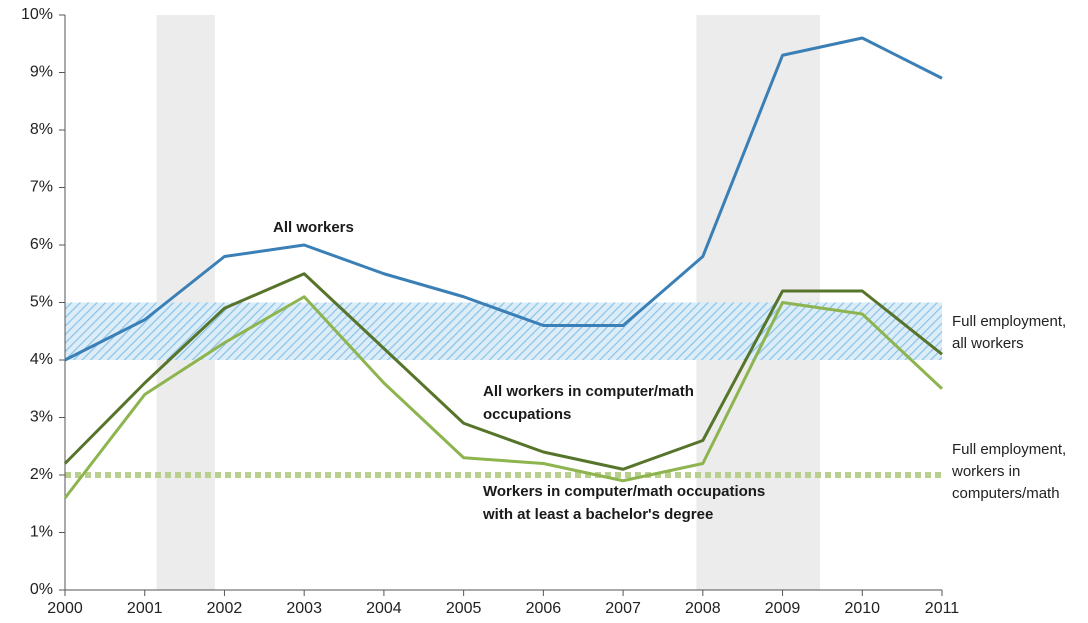  What do you see at coordinates (65, 608) in the screenshot?
I see `x-tick-label: 2000` at bounding box center [65, 608].